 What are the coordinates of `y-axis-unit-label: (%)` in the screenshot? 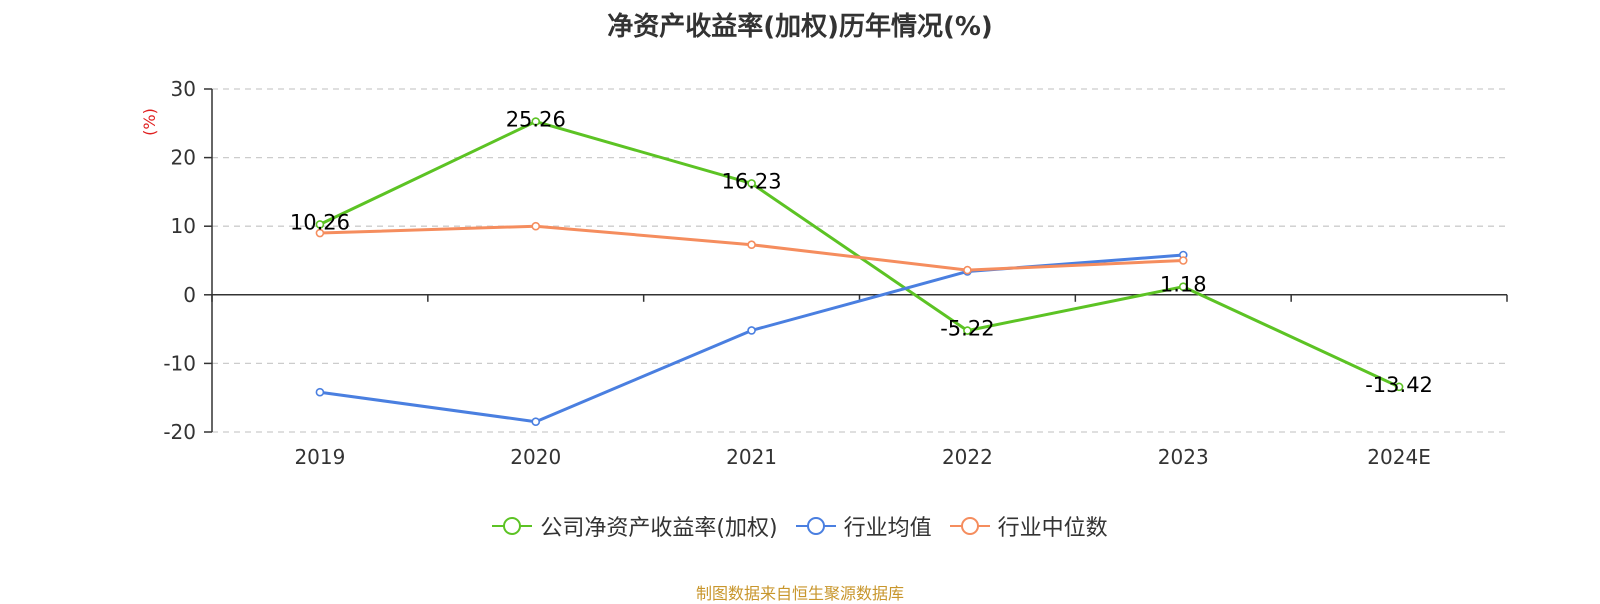 It's located at (149, 122).